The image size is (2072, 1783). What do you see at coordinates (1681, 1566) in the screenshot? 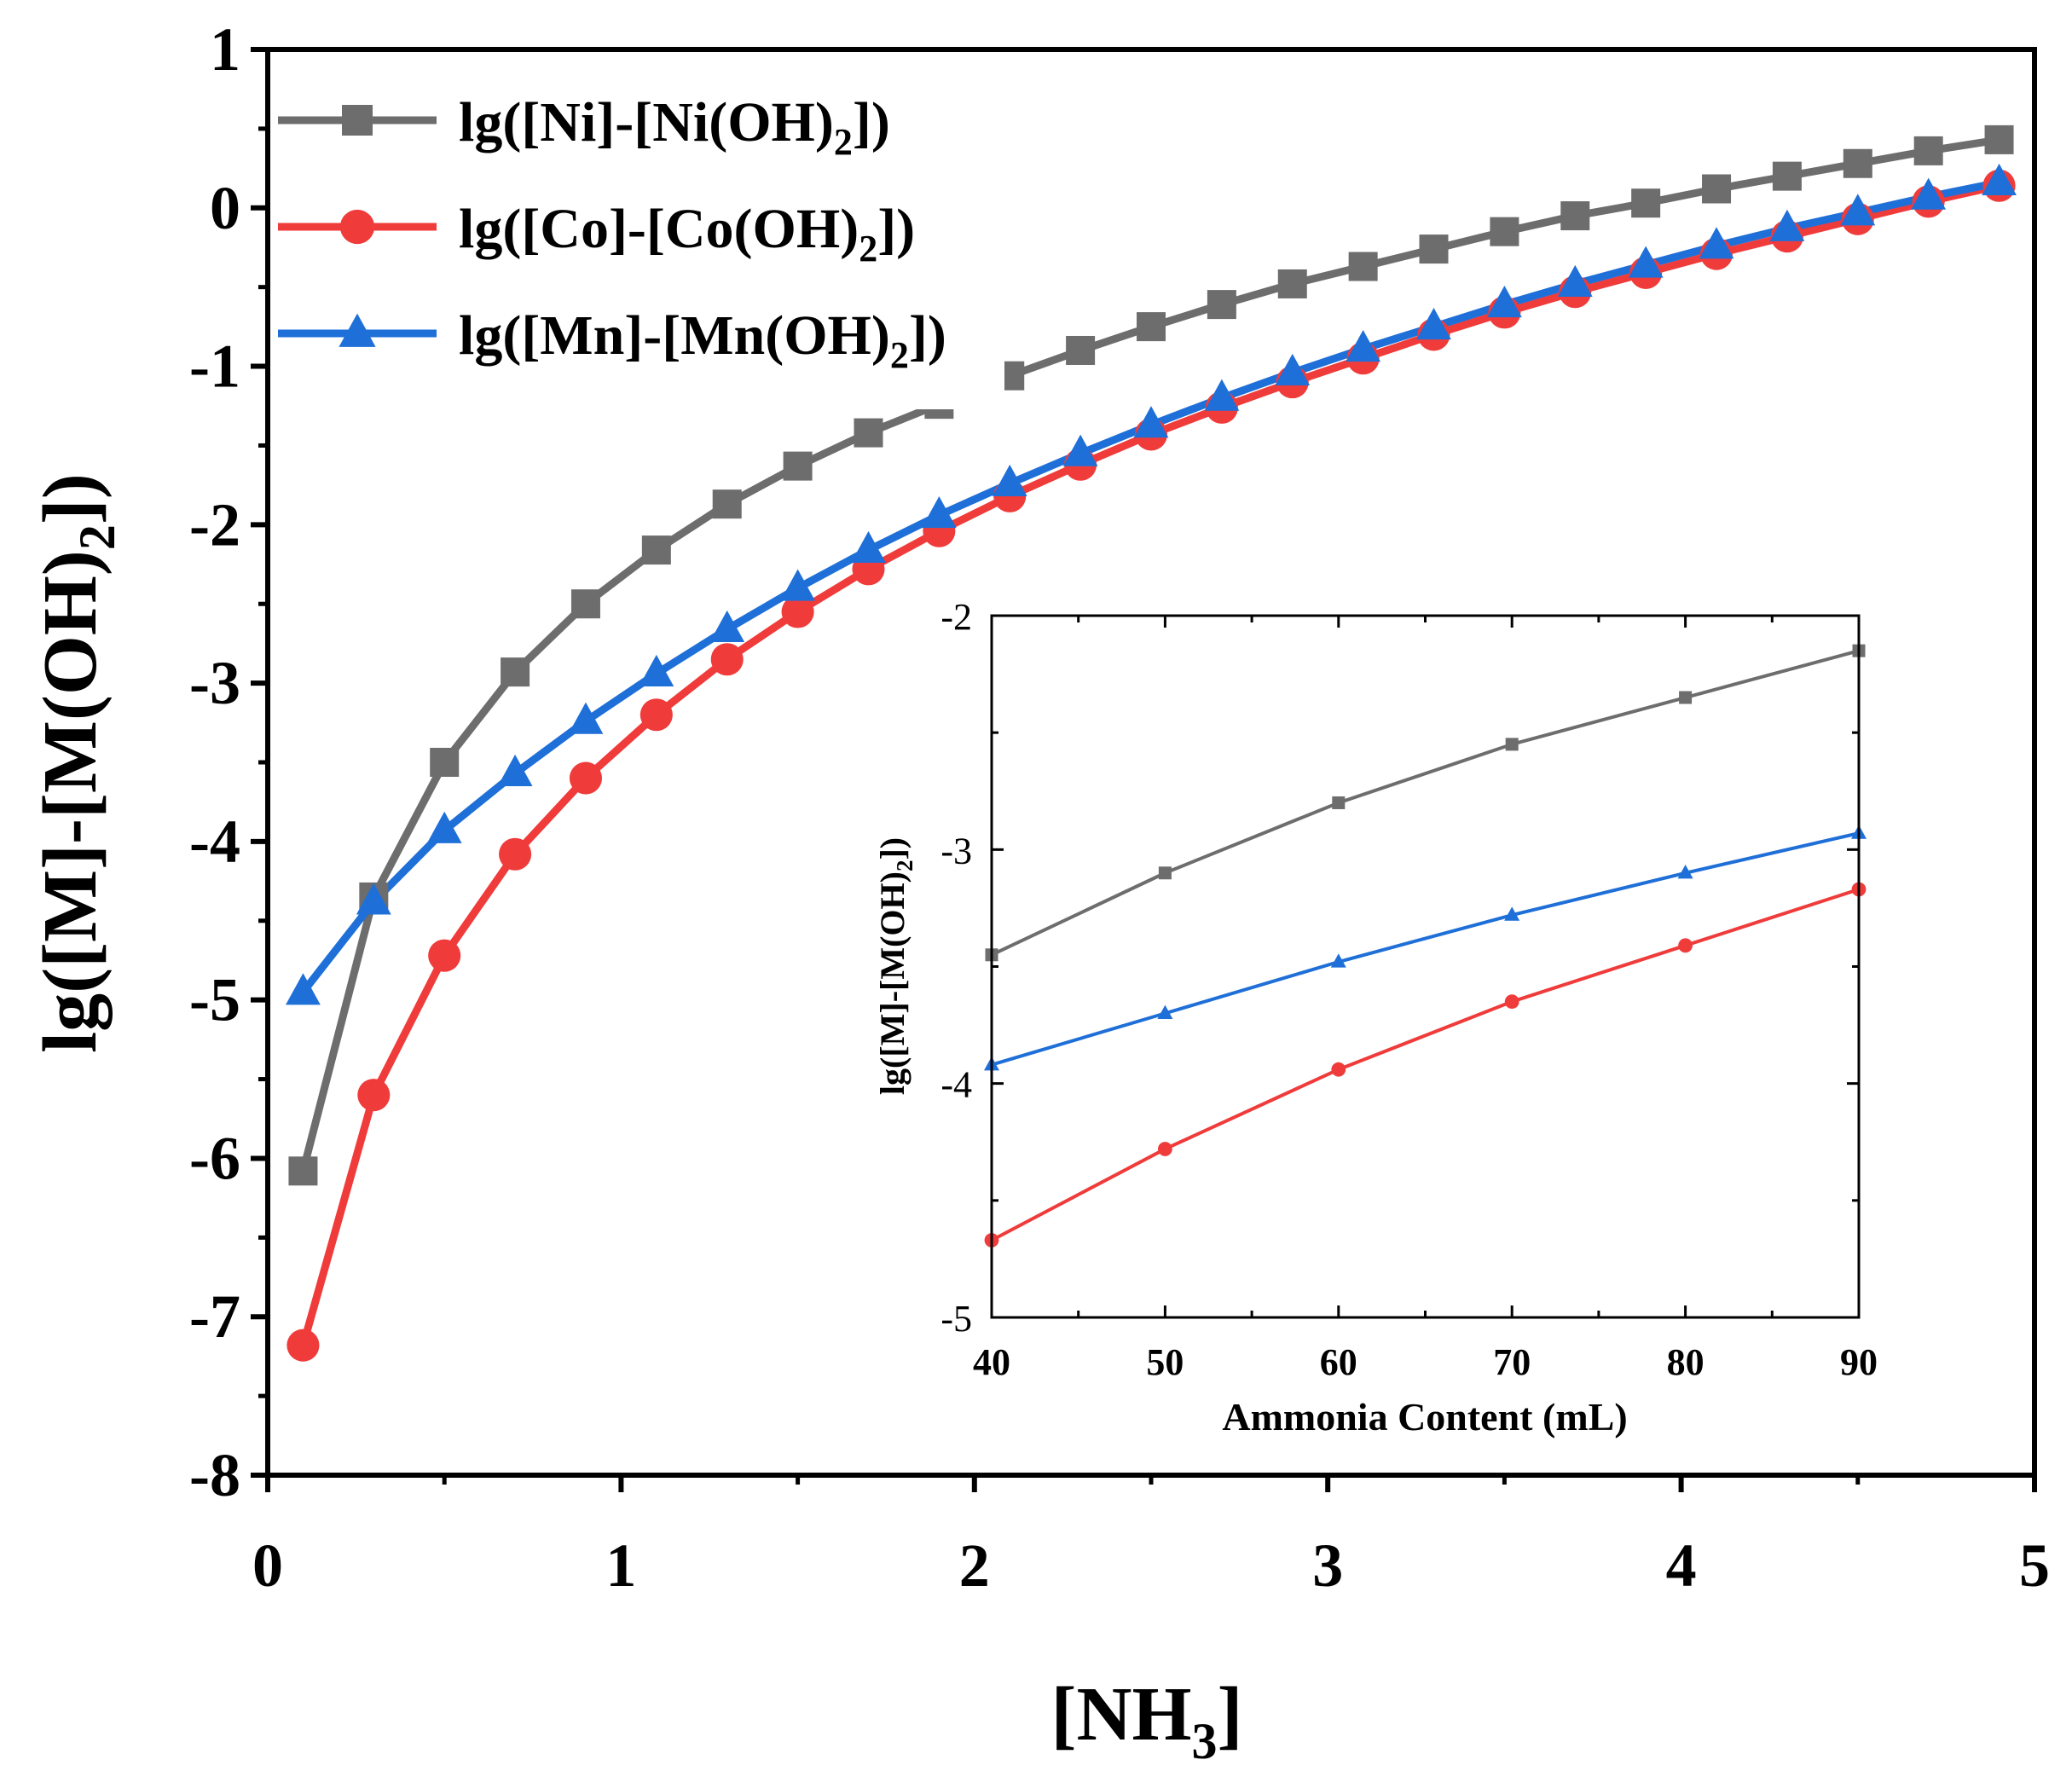
I see `x-tick-label: 4` at bounding box center [1681, 1566].